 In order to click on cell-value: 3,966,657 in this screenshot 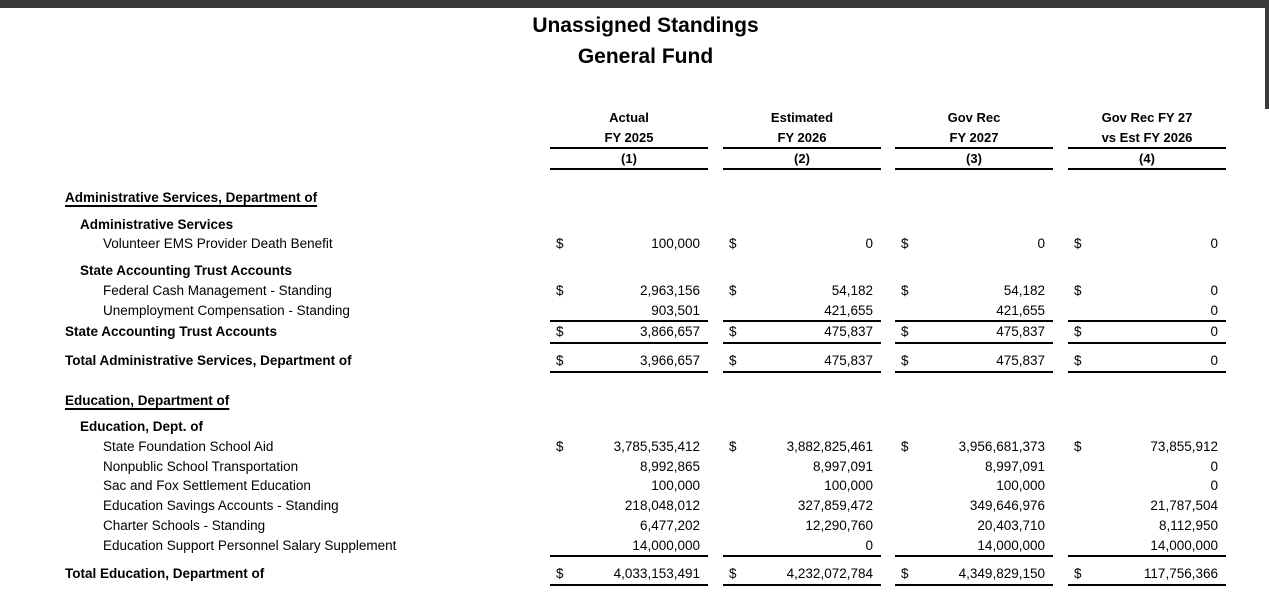, I will do `click(669, 360)`.